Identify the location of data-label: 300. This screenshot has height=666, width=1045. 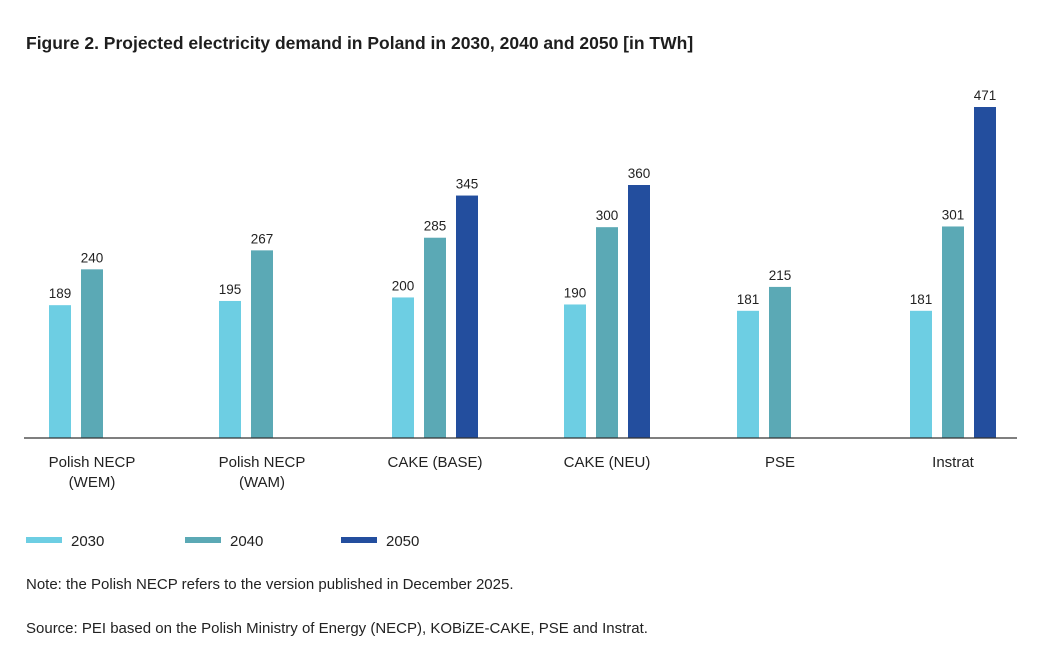
(607, 215).